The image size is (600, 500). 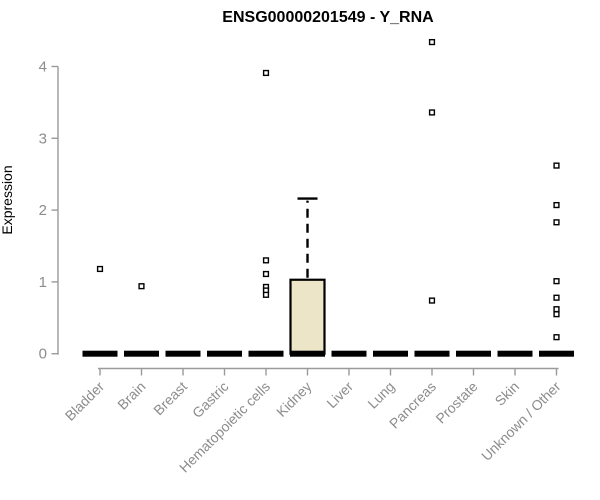 I want to click on x-tick-label: Lung, so click(x=380, y=394).